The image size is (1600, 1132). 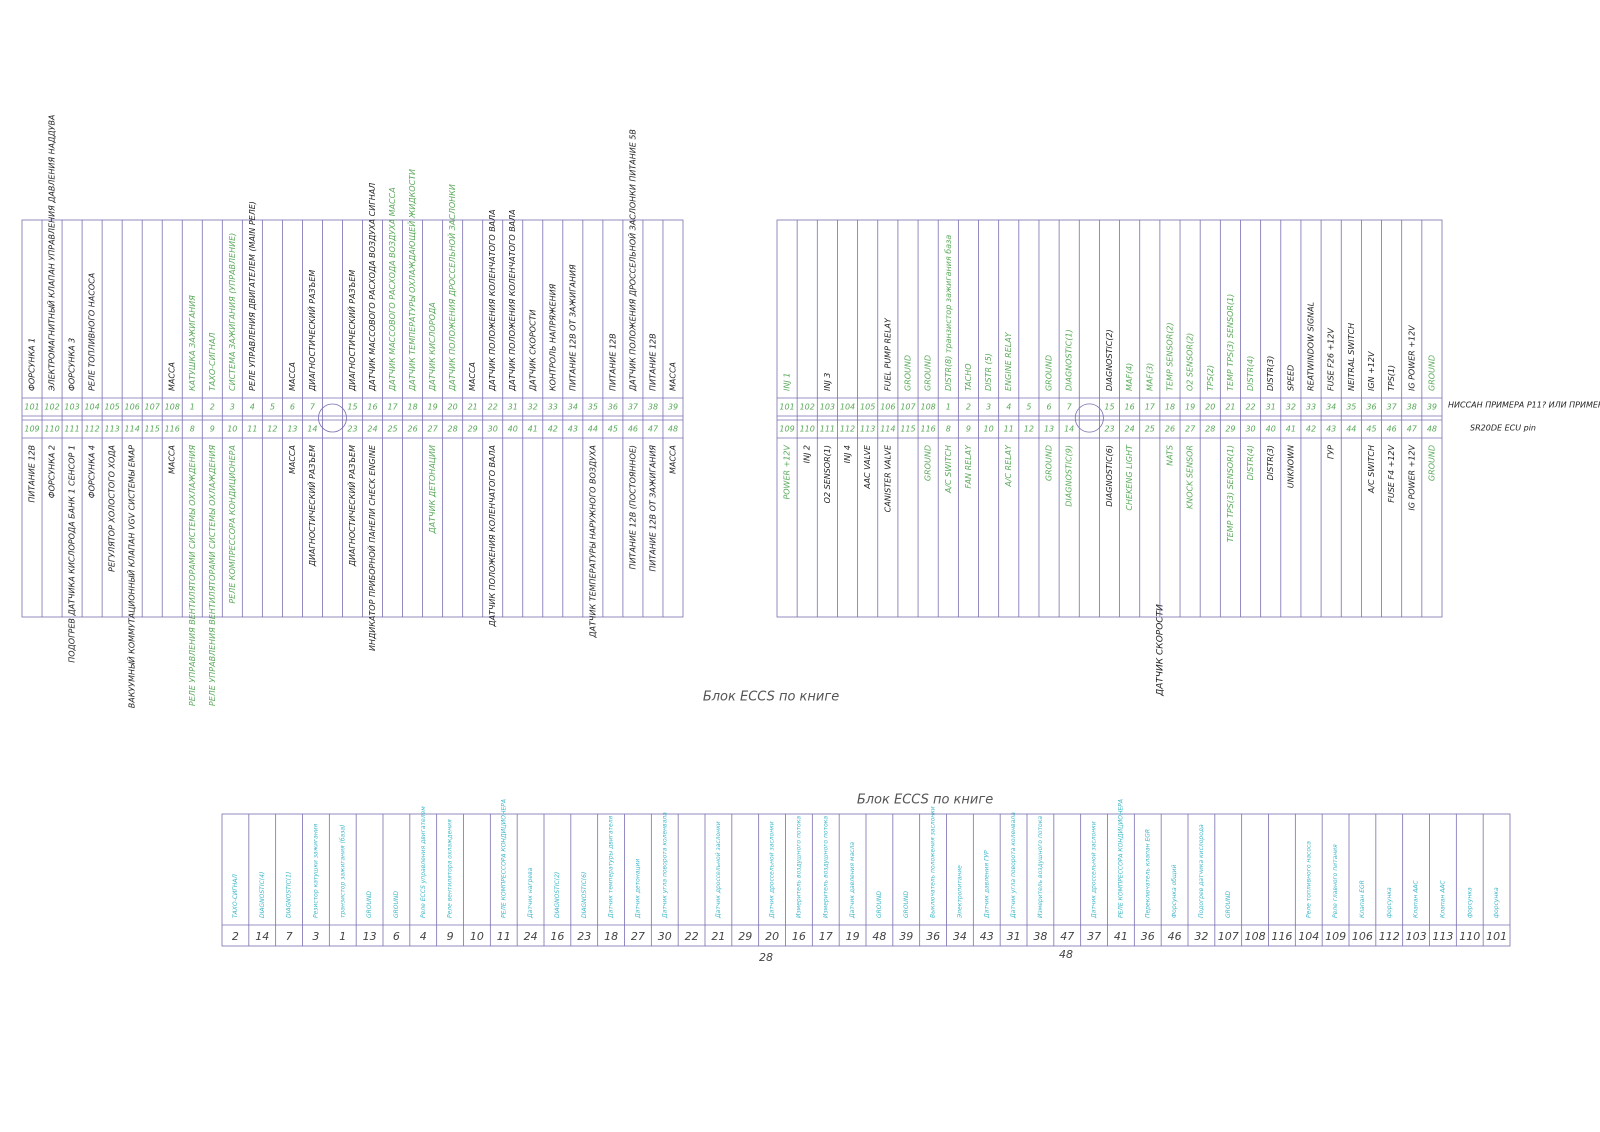 What do you see at coordinates (1392, 429) in the screenshot?
I see `pin-number: 46` at bounding box center [1392, 429].